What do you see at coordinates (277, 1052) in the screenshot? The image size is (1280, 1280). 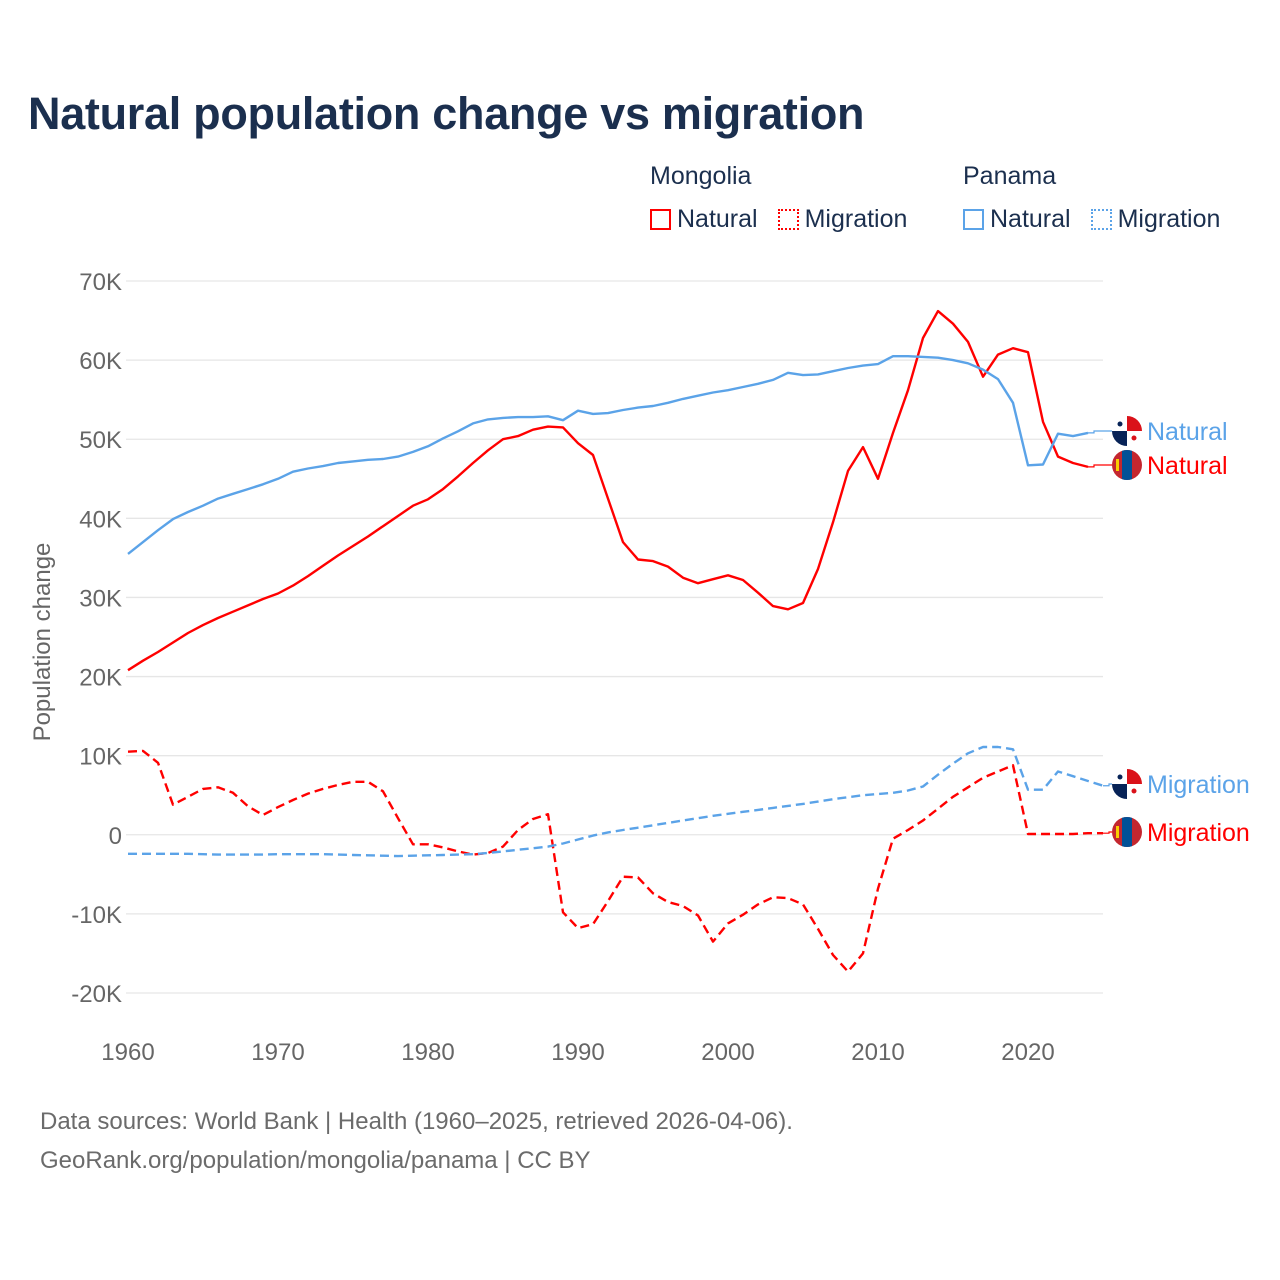 I see `x-tick-label: 1970` at bounding box center [277, 1052].